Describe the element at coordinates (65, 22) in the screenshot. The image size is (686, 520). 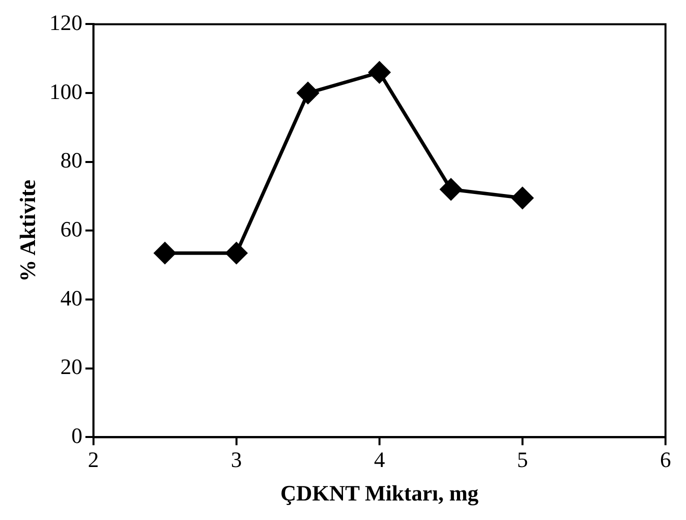
I see `y-tick-label: 120` at that location.